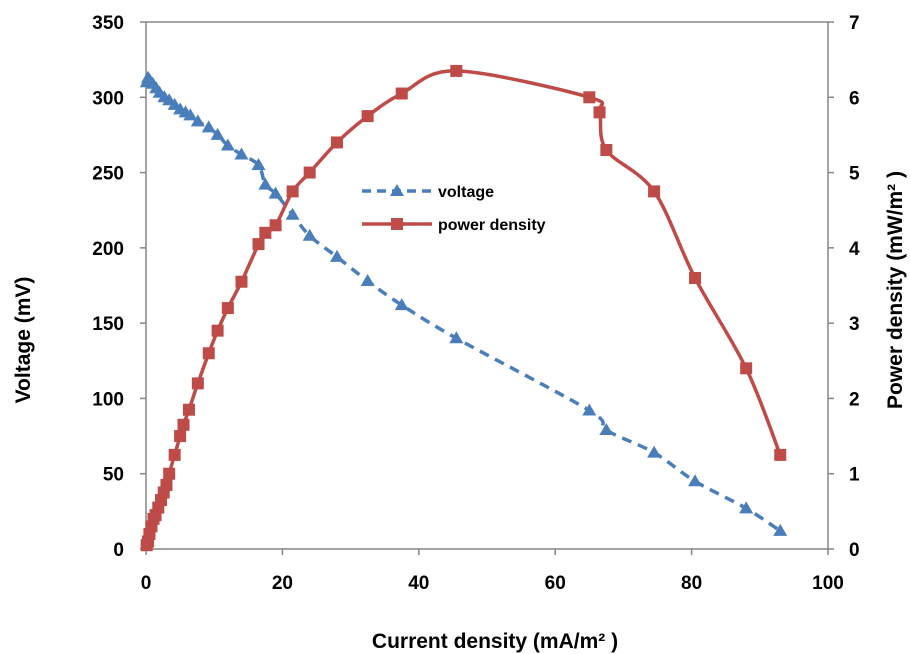 The height and width of the screenshot is (654, 910). What do you see at coordinates (854, 174) in the screenshot?
I see `y2-tick-label: 5` at bounding box center [854, 174].